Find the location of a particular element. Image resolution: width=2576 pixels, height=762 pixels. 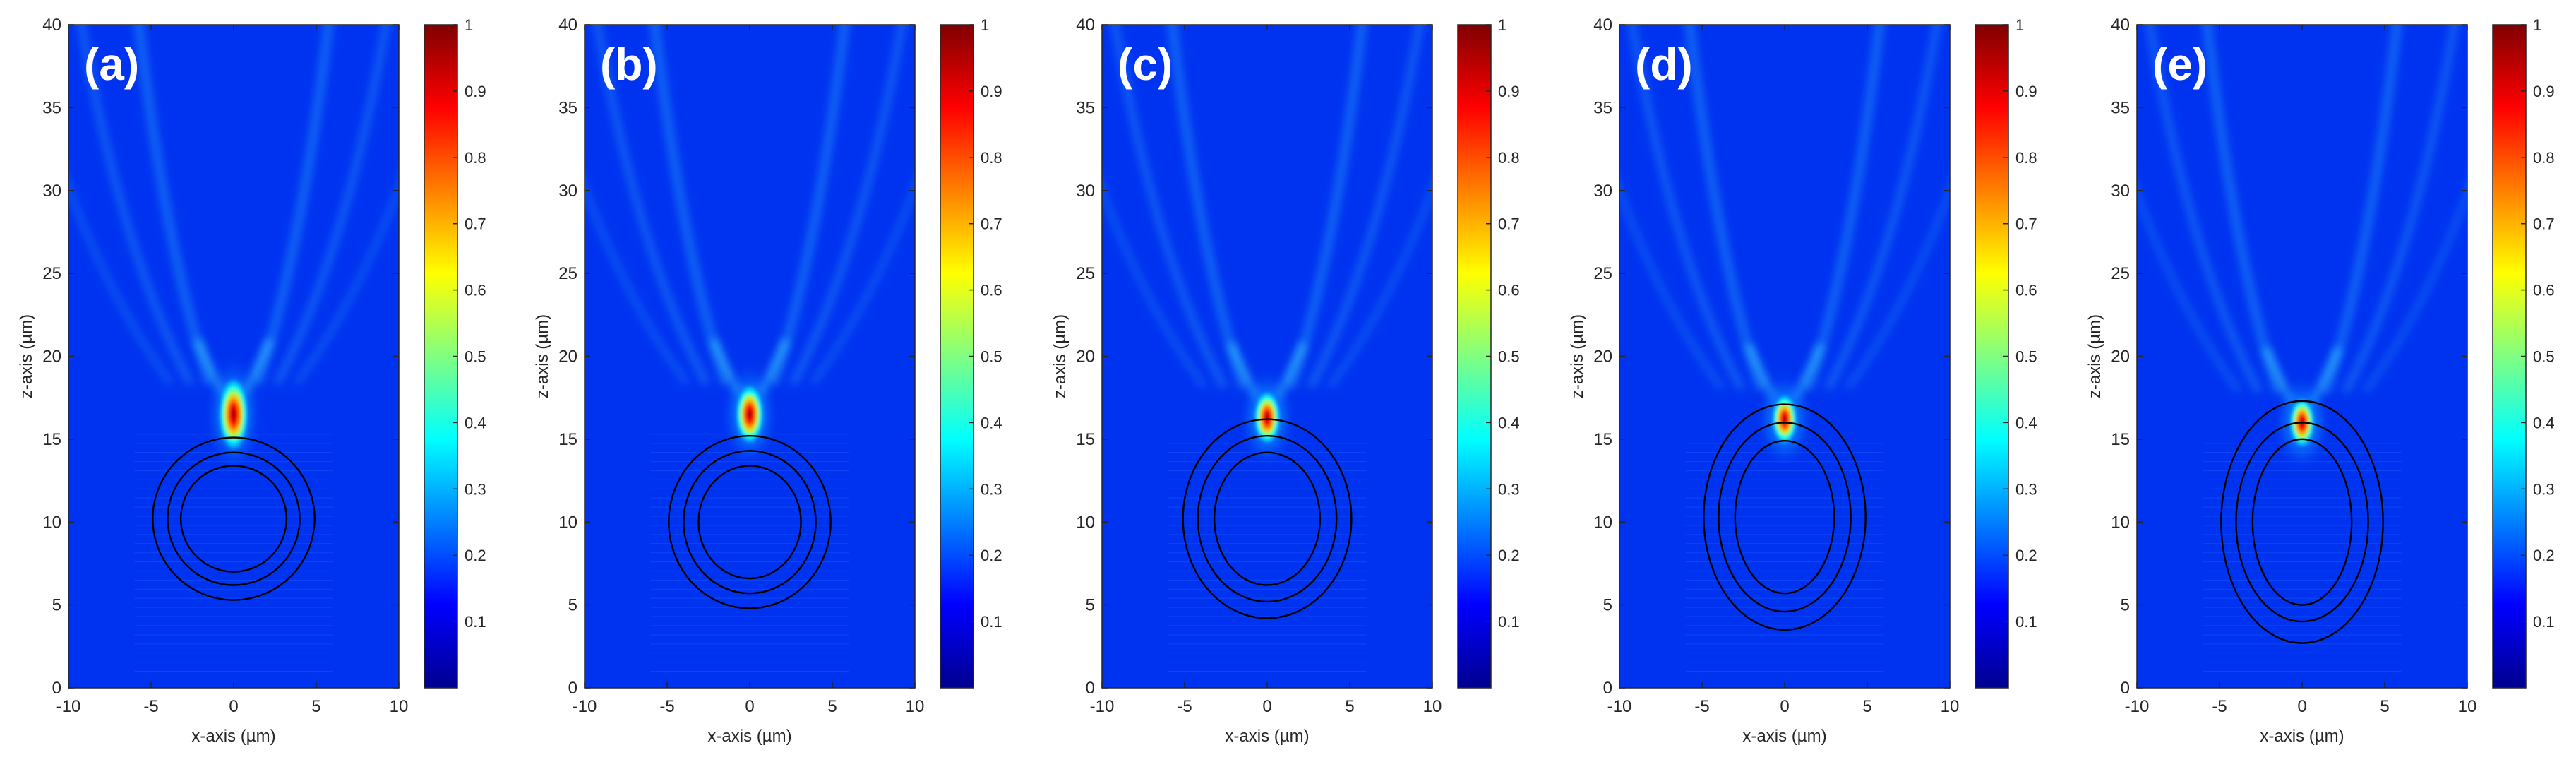

colorbar-tick-label: 0.1 is located at coordinates (2026, 622).